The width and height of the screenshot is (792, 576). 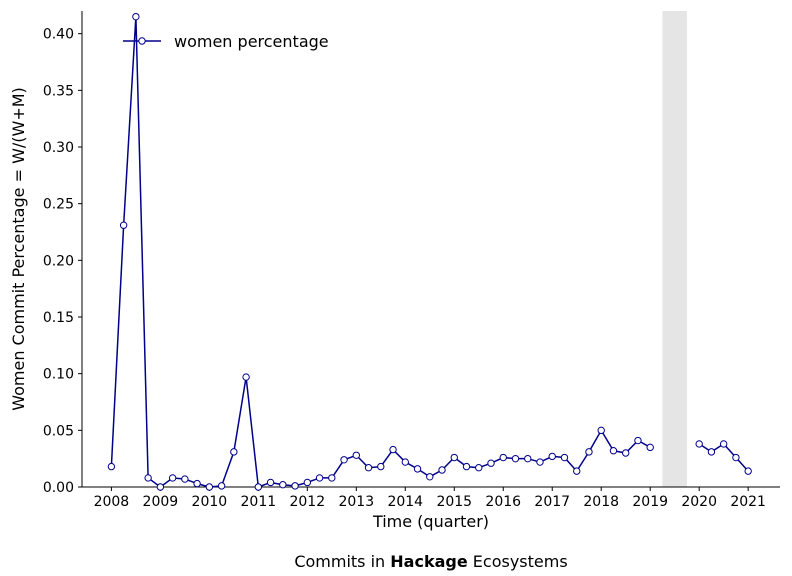 I want to click on legend: women percentage, so click(x=226, y=41).